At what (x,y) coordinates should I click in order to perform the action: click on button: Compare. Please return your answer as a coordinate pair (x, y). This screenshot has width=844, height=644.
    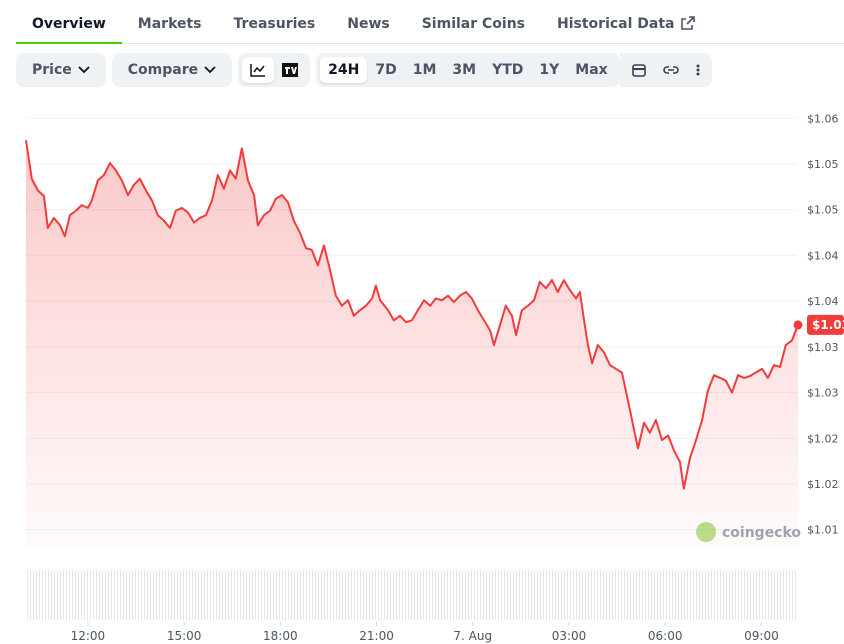
    Looking at the image, I should click on (172, 70).